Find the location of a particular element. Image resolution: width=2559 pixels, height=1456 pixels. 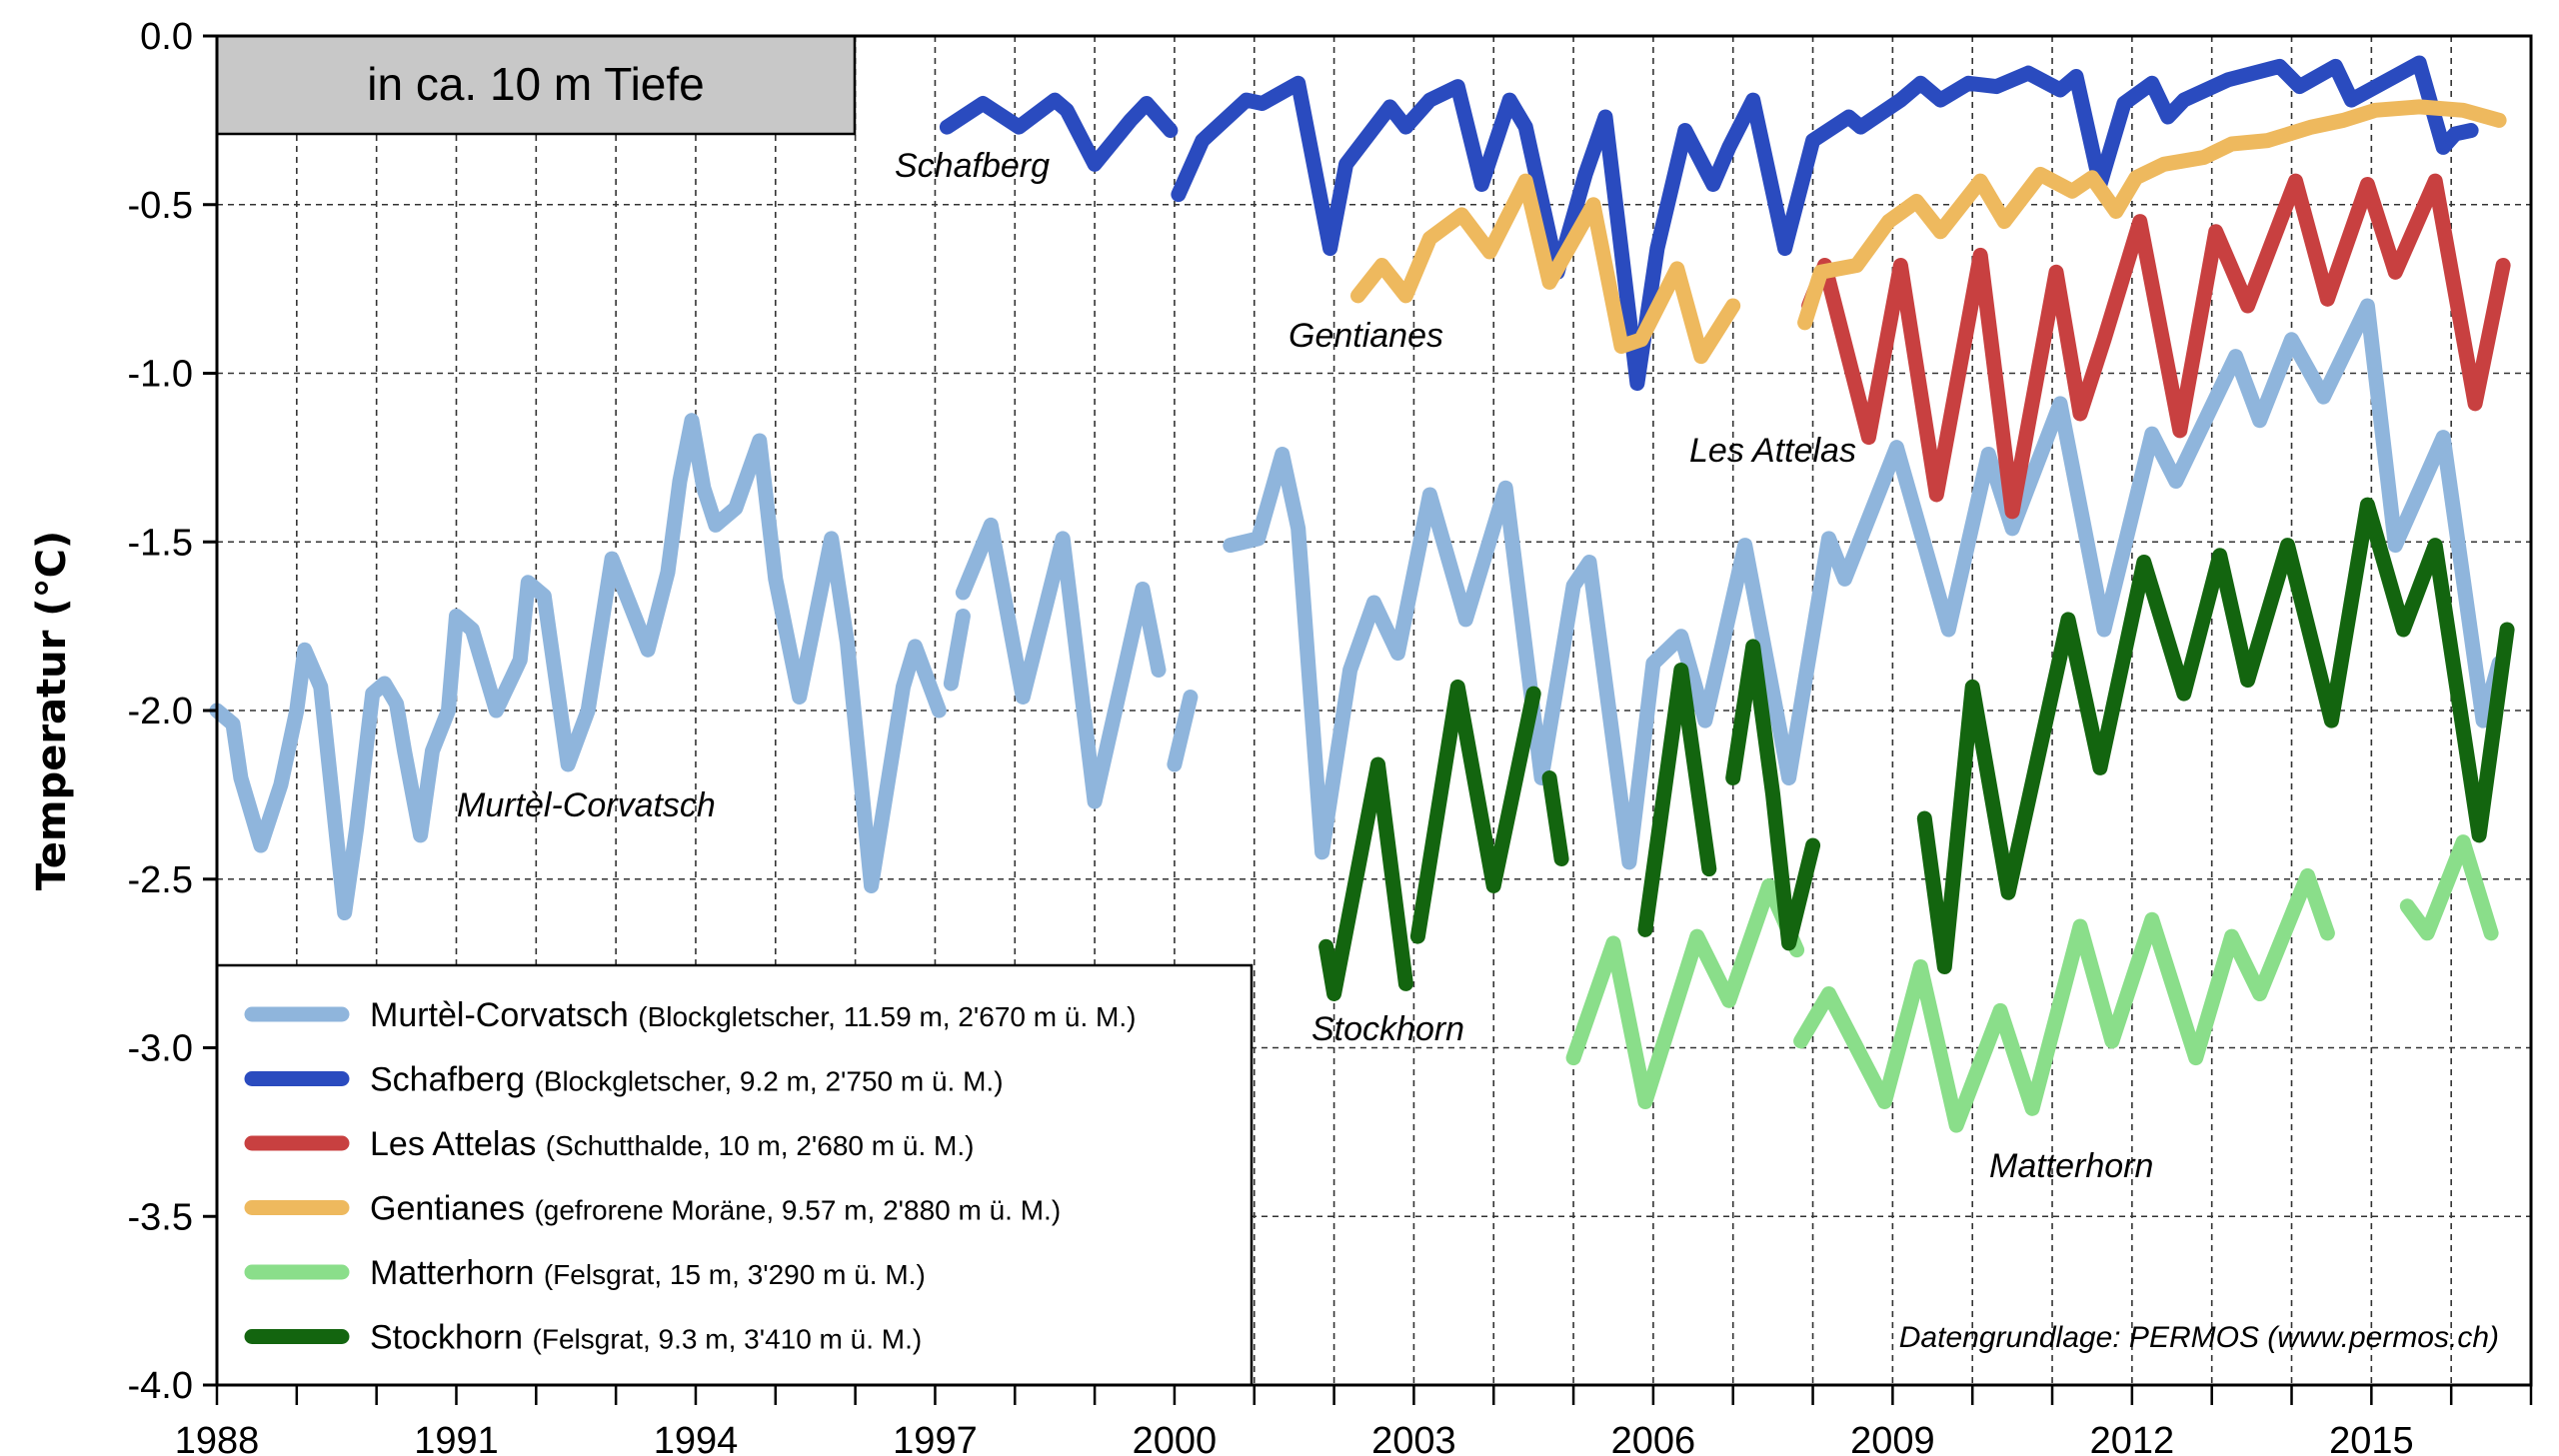

legend-box is located at coordinates (734, 1175).